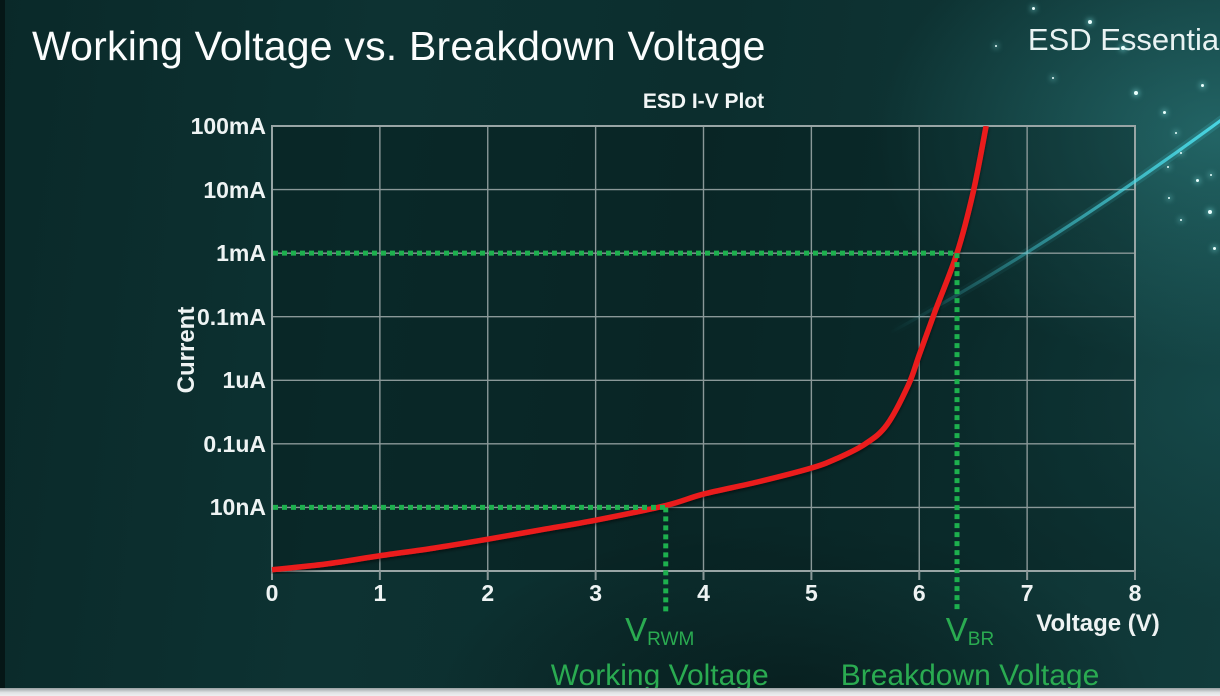  Describe the element at coordinates (811, 593) in the screenshot. I see `x-tick-label: 5` at that location.